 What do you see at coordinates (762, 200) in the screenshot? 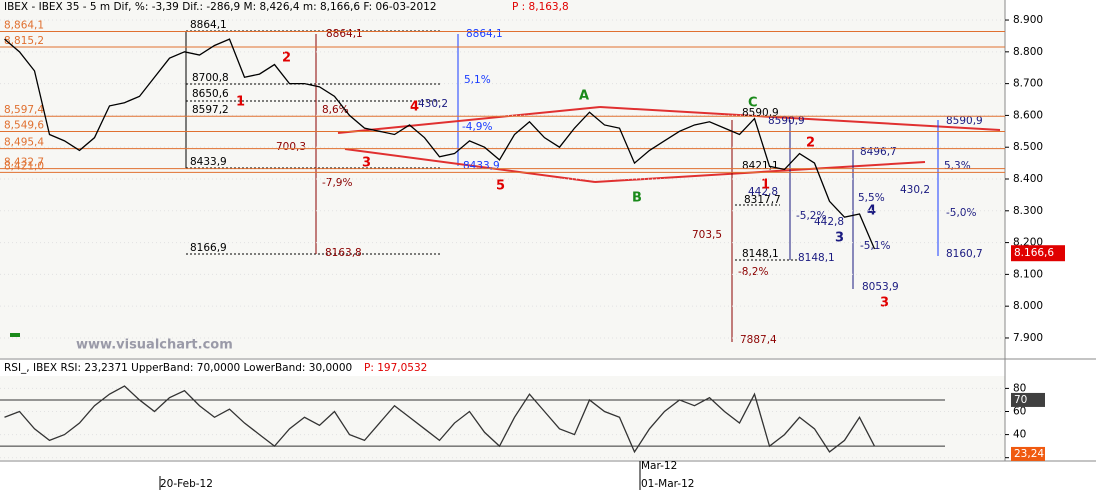
I see `annotation: 8317,7` at bounding box center [762, 200].